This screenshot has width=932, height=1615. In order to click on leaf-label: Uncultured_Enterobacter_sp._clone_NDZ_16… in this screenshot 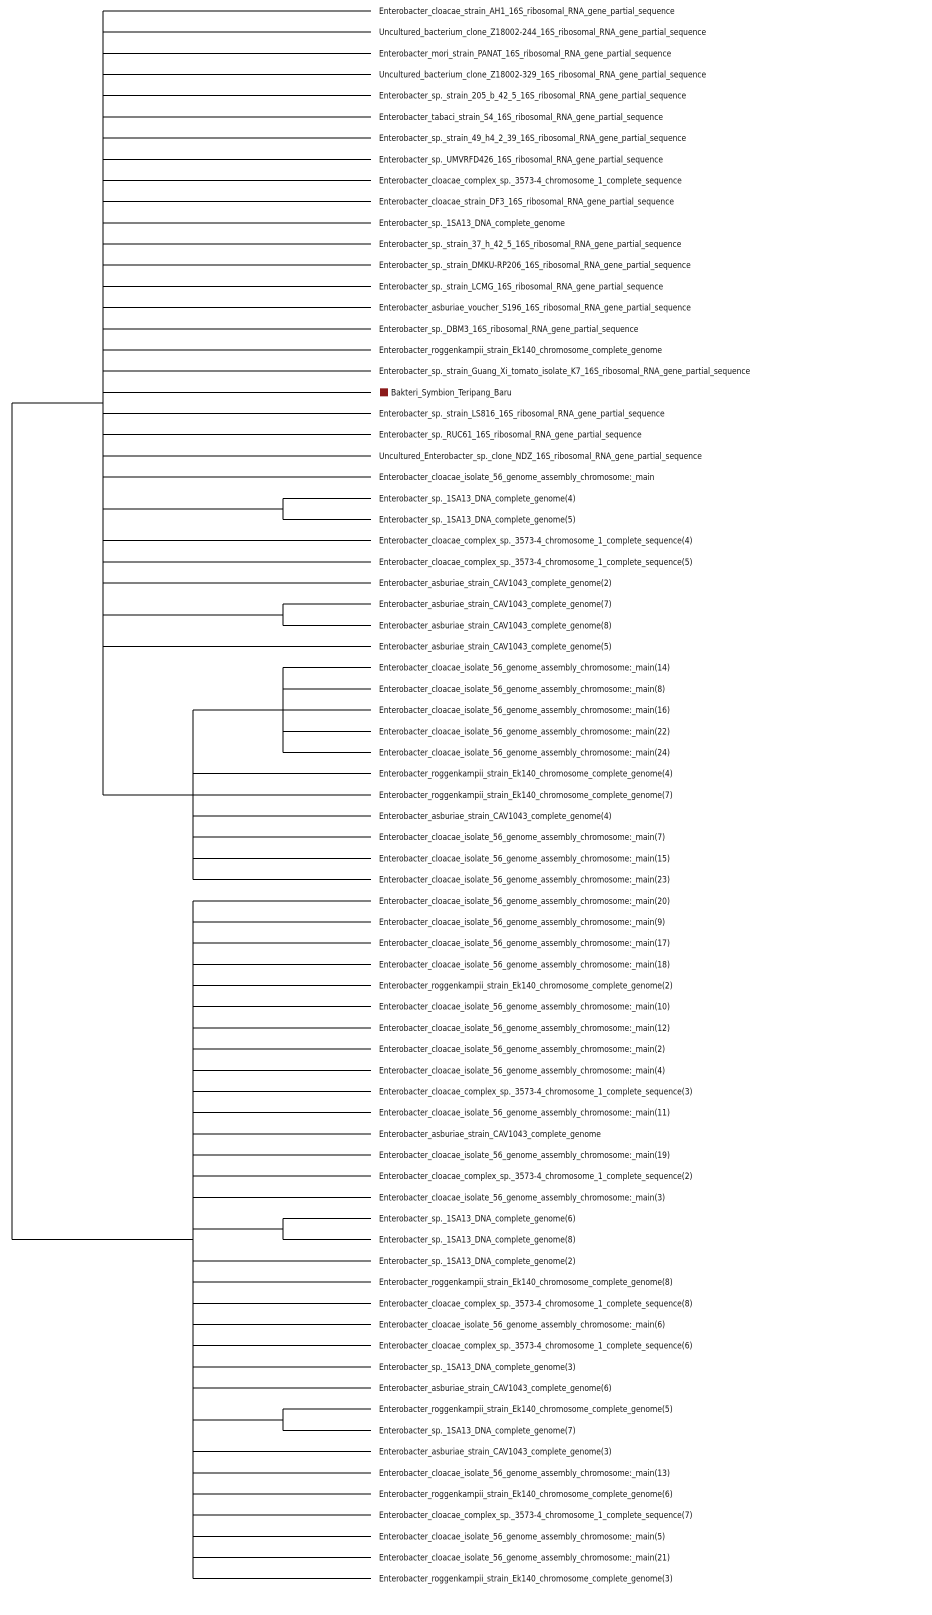, I will do `click(540, 456)`.